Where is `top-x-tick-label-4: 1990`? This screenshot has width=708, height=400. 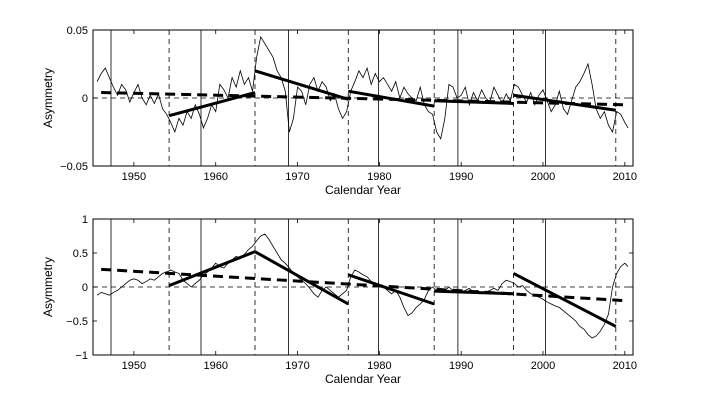
top-x-tick-label-4: 1990 is located at coordinates (461, 177).